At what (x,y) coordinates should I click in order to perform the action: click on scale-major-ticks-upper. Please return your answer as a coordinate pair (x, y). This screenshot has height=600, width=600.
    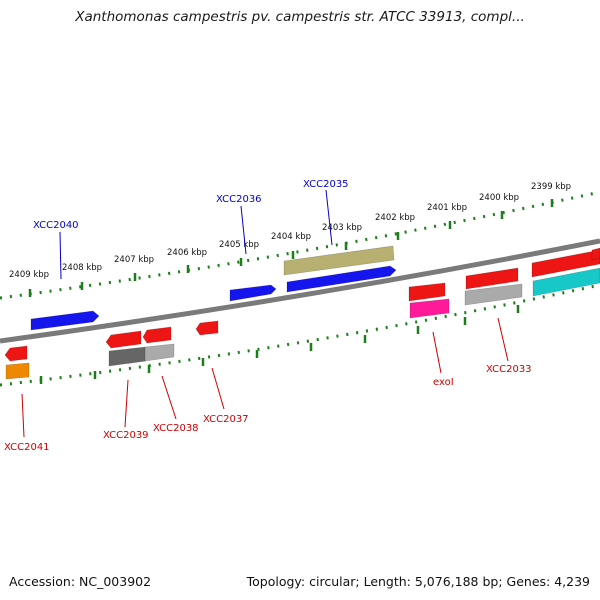
    Looking at the image, I should click on (291, 248).